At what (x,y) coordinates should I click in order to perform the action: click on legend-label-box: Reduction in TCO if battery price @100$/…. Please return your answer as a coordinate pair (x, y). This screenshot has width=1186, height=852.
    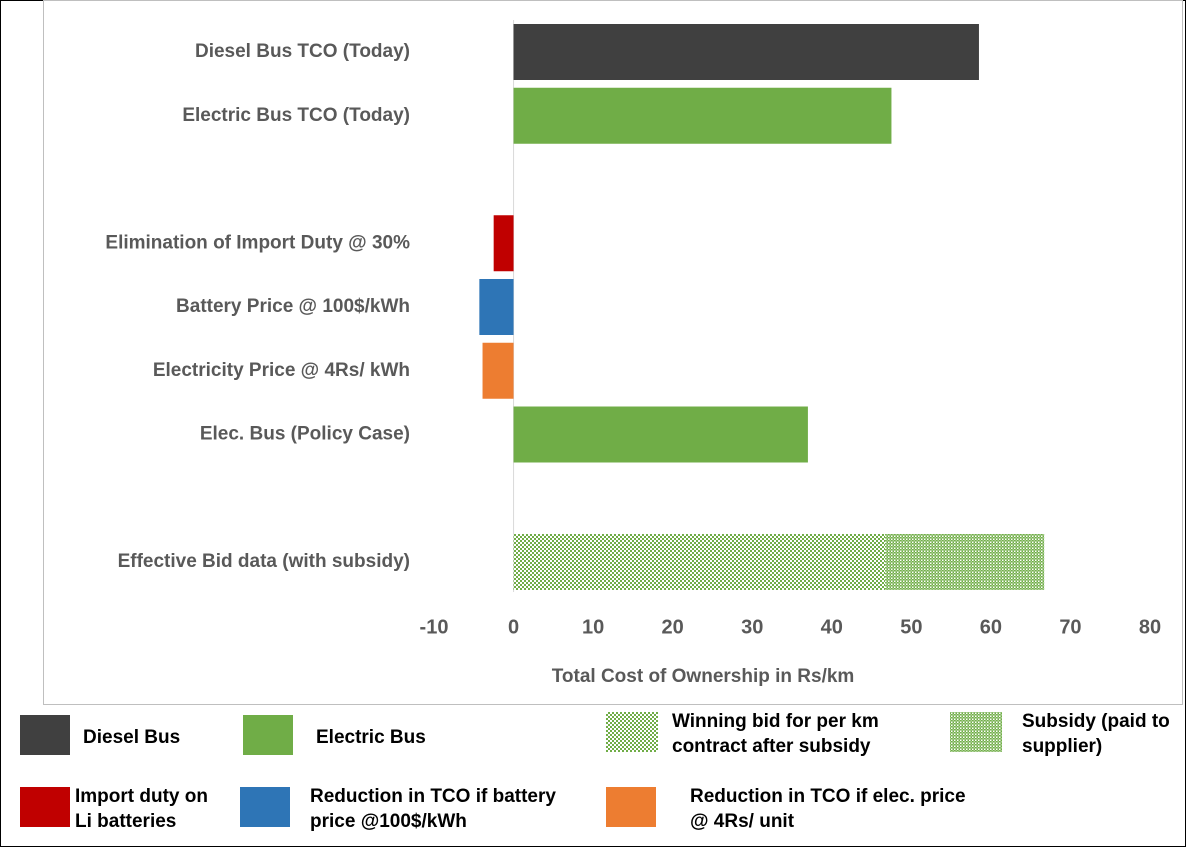
    Looking at the image, I should click on (433, 809).